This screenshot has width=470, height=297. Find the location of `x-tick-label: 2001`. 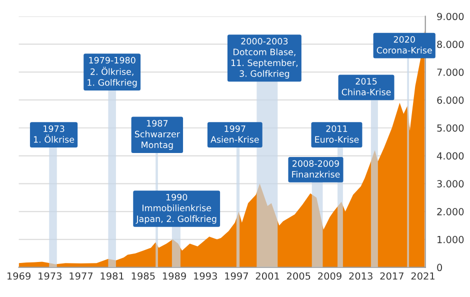

x-tick-label: 2001 is located at coordinates (268, 276).